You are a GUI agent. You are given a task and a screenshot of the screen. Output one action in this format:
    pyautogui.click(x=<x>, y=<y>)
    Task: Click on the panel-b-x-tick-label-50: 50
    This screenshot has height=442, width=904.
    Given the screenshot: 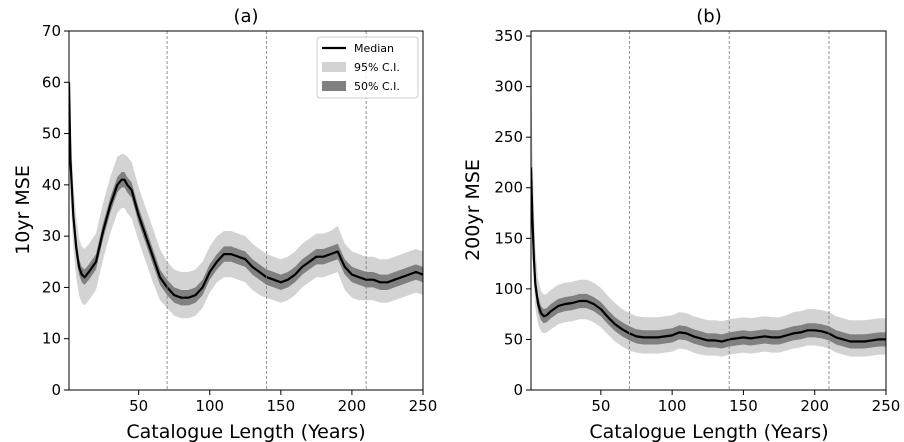 What is the action you would take?
    pyautogui.click(x=600, y=406)
    